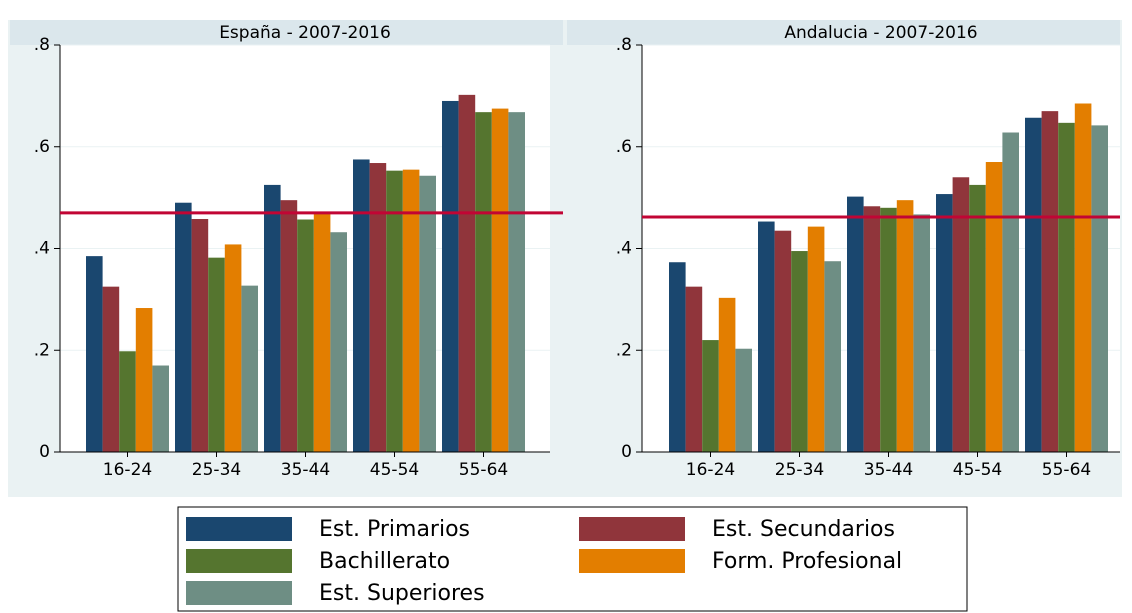 This screenshot has width=1132, height=613. What do you see at coordinates (880, 33) in the screenshot?
I see `chart-title: Andalucia - 2007-2016` at bounding box center [880, 33].